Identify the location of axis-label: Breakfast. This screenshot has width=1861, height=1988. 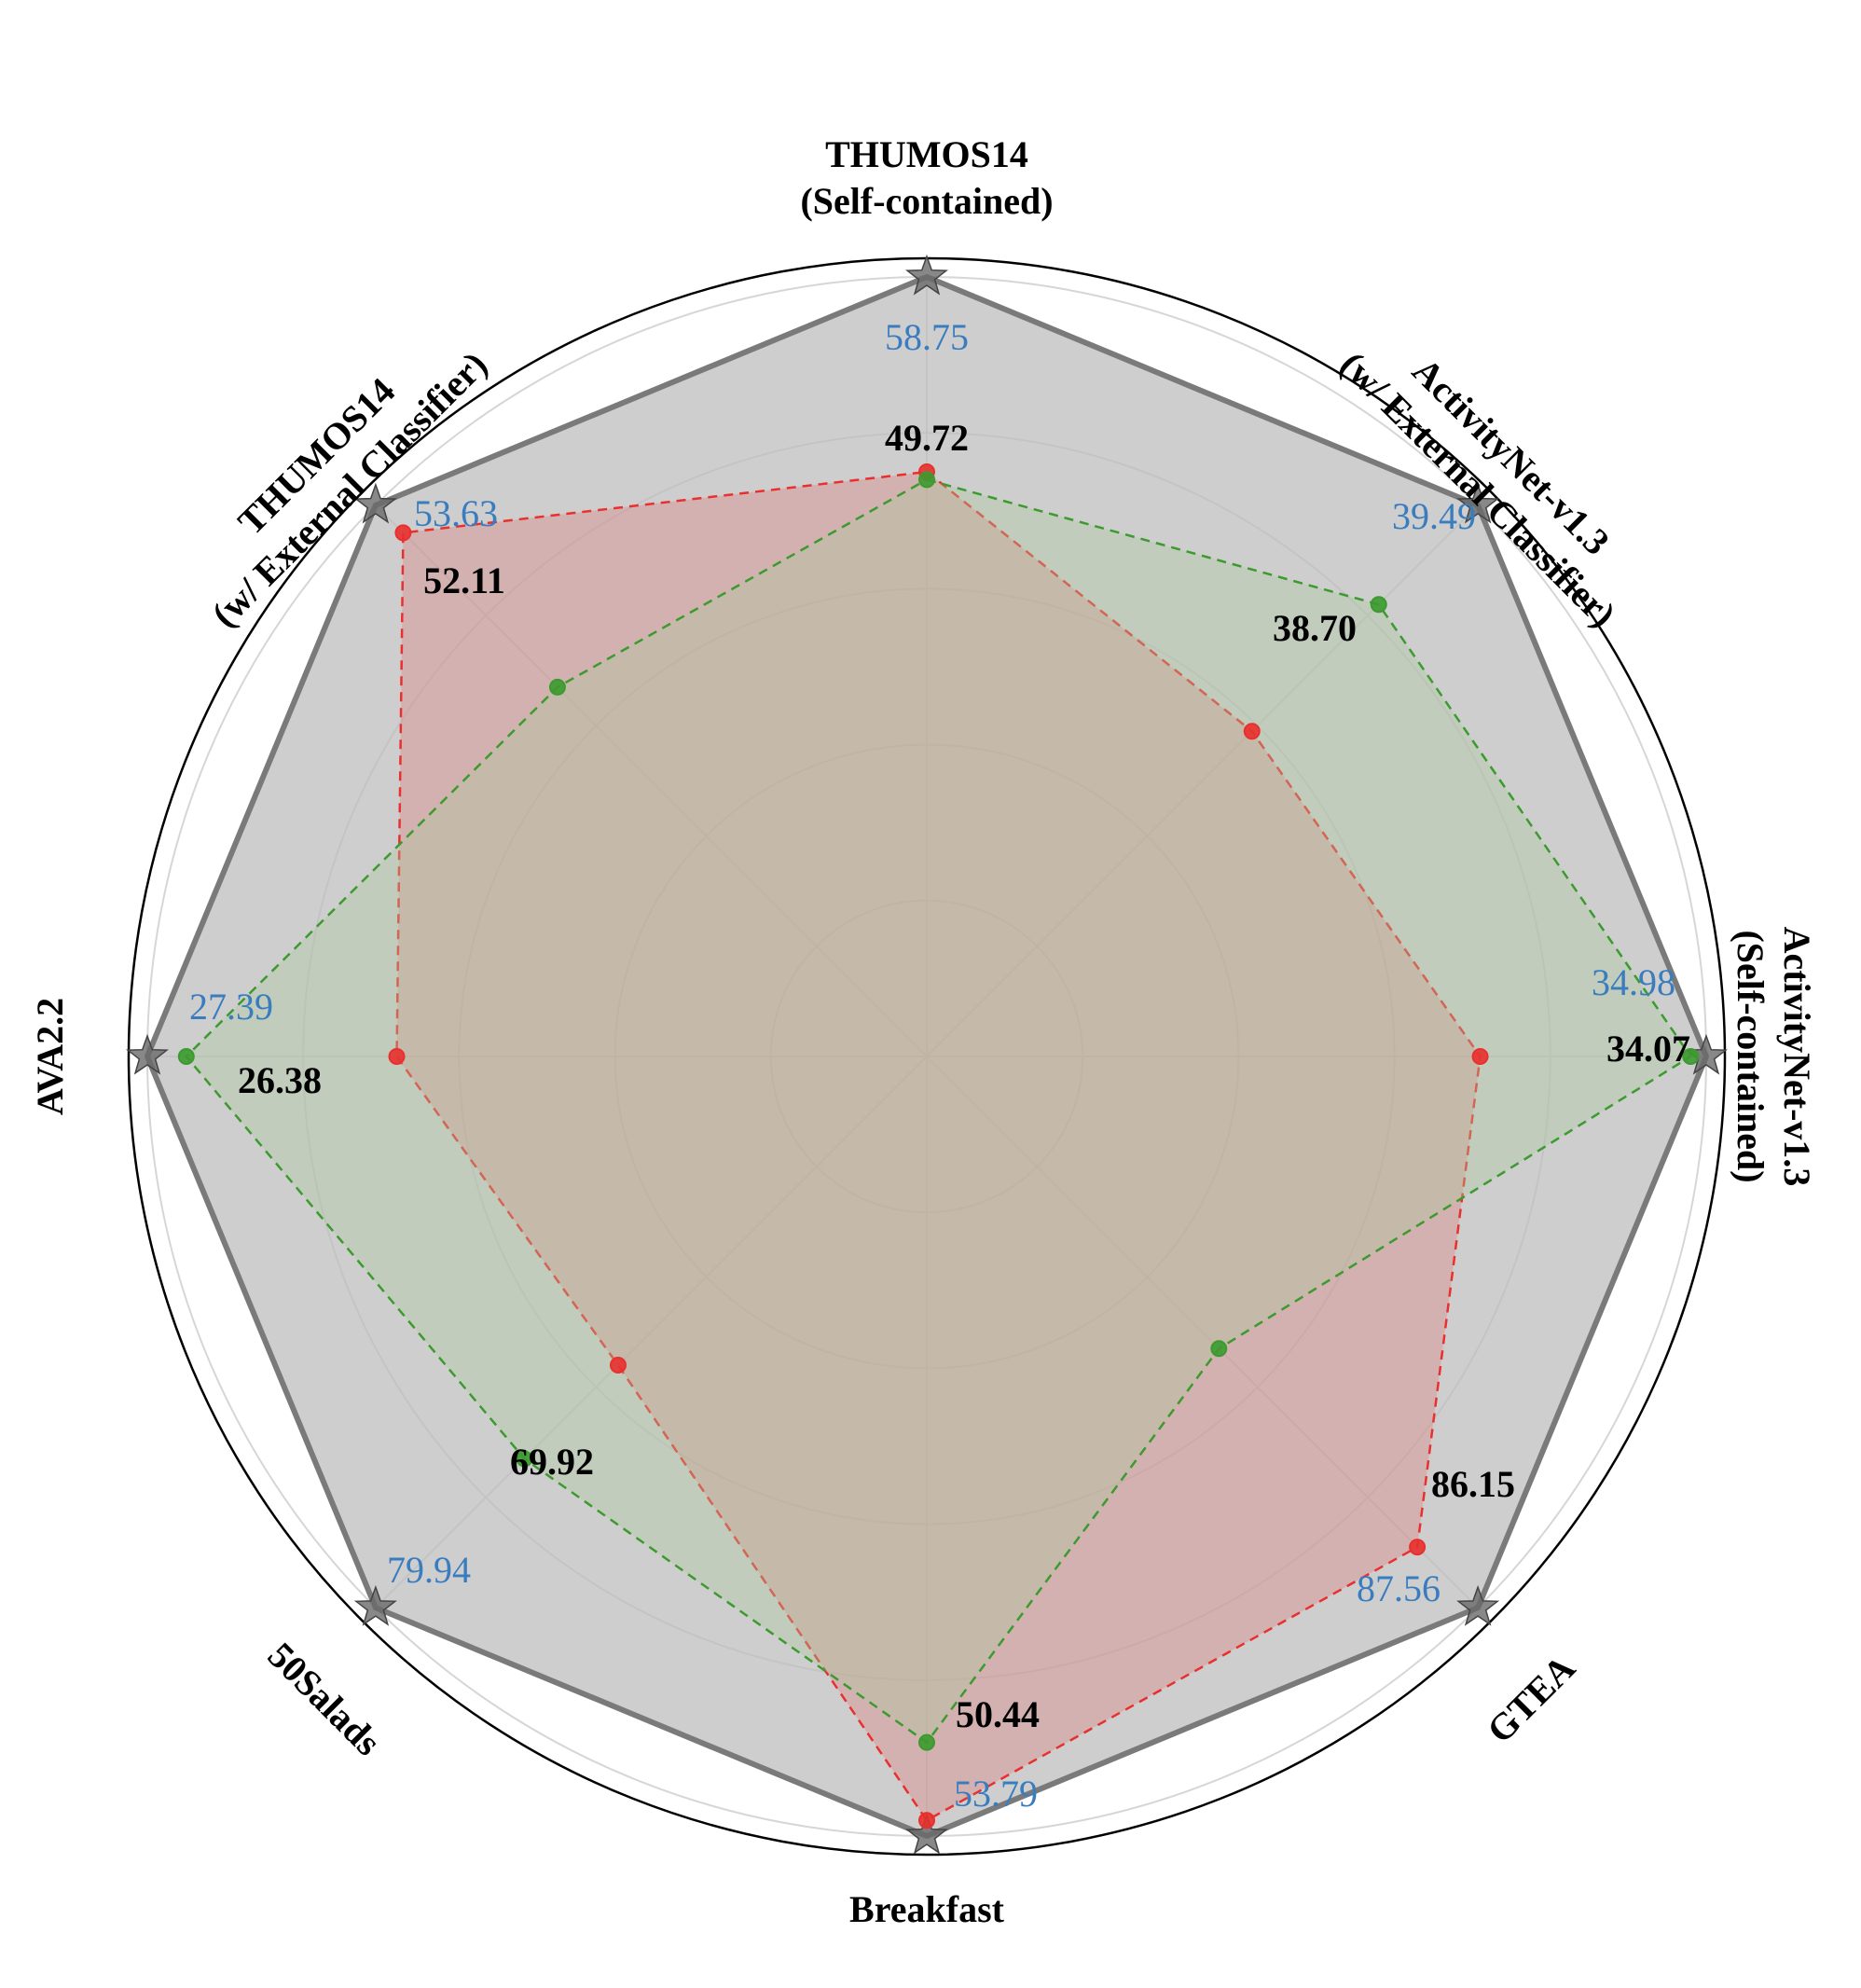
(927, 1909).